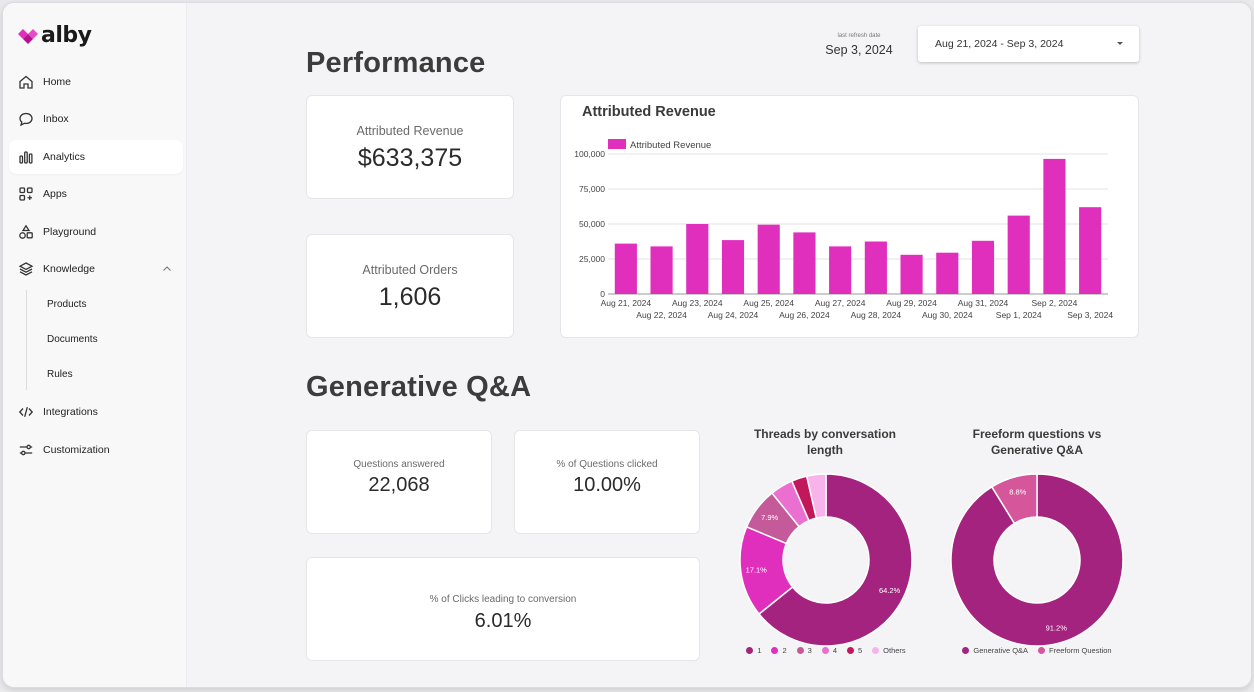 This screenshot has height=692, width=1254. I want to click on x-tick-label: Aug 29, 2024, so click(911, 303).